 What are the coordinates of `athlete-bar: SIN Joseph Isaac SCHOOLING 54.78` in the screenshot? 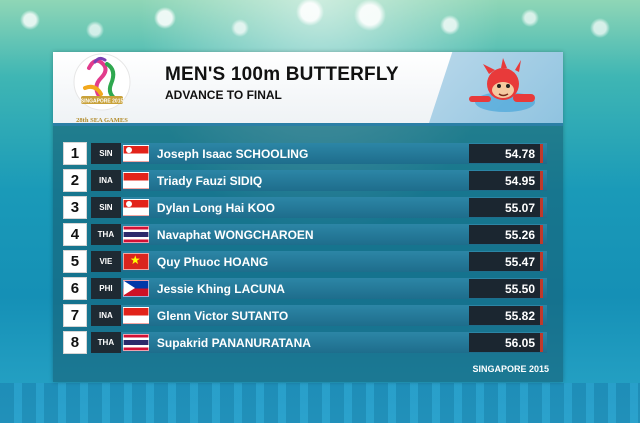 It's located at (318, 153).